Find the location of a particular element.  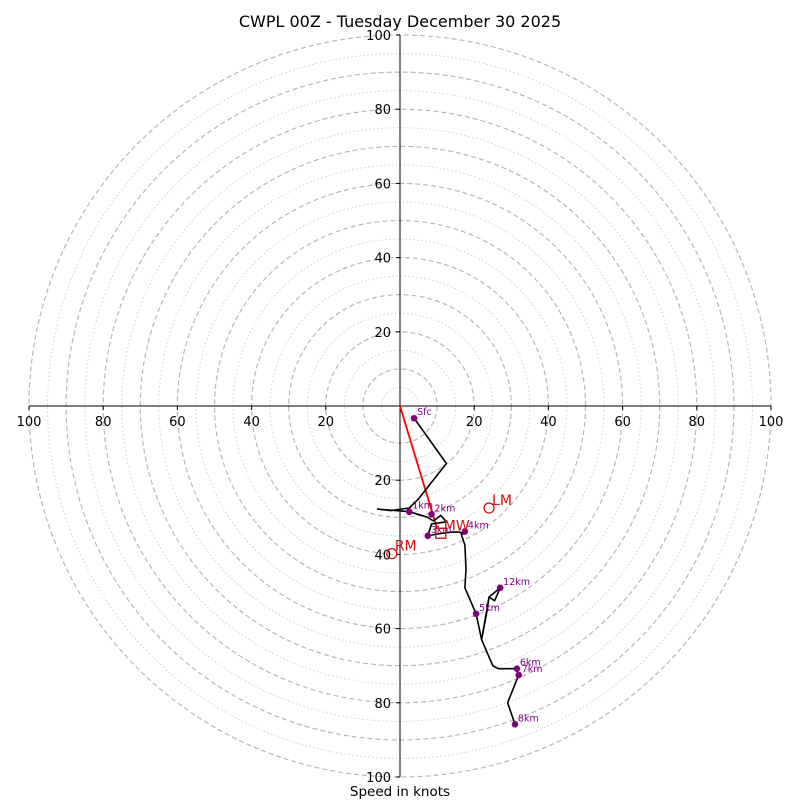

height-label-5km: 5km is located at coordinates (489, 608).